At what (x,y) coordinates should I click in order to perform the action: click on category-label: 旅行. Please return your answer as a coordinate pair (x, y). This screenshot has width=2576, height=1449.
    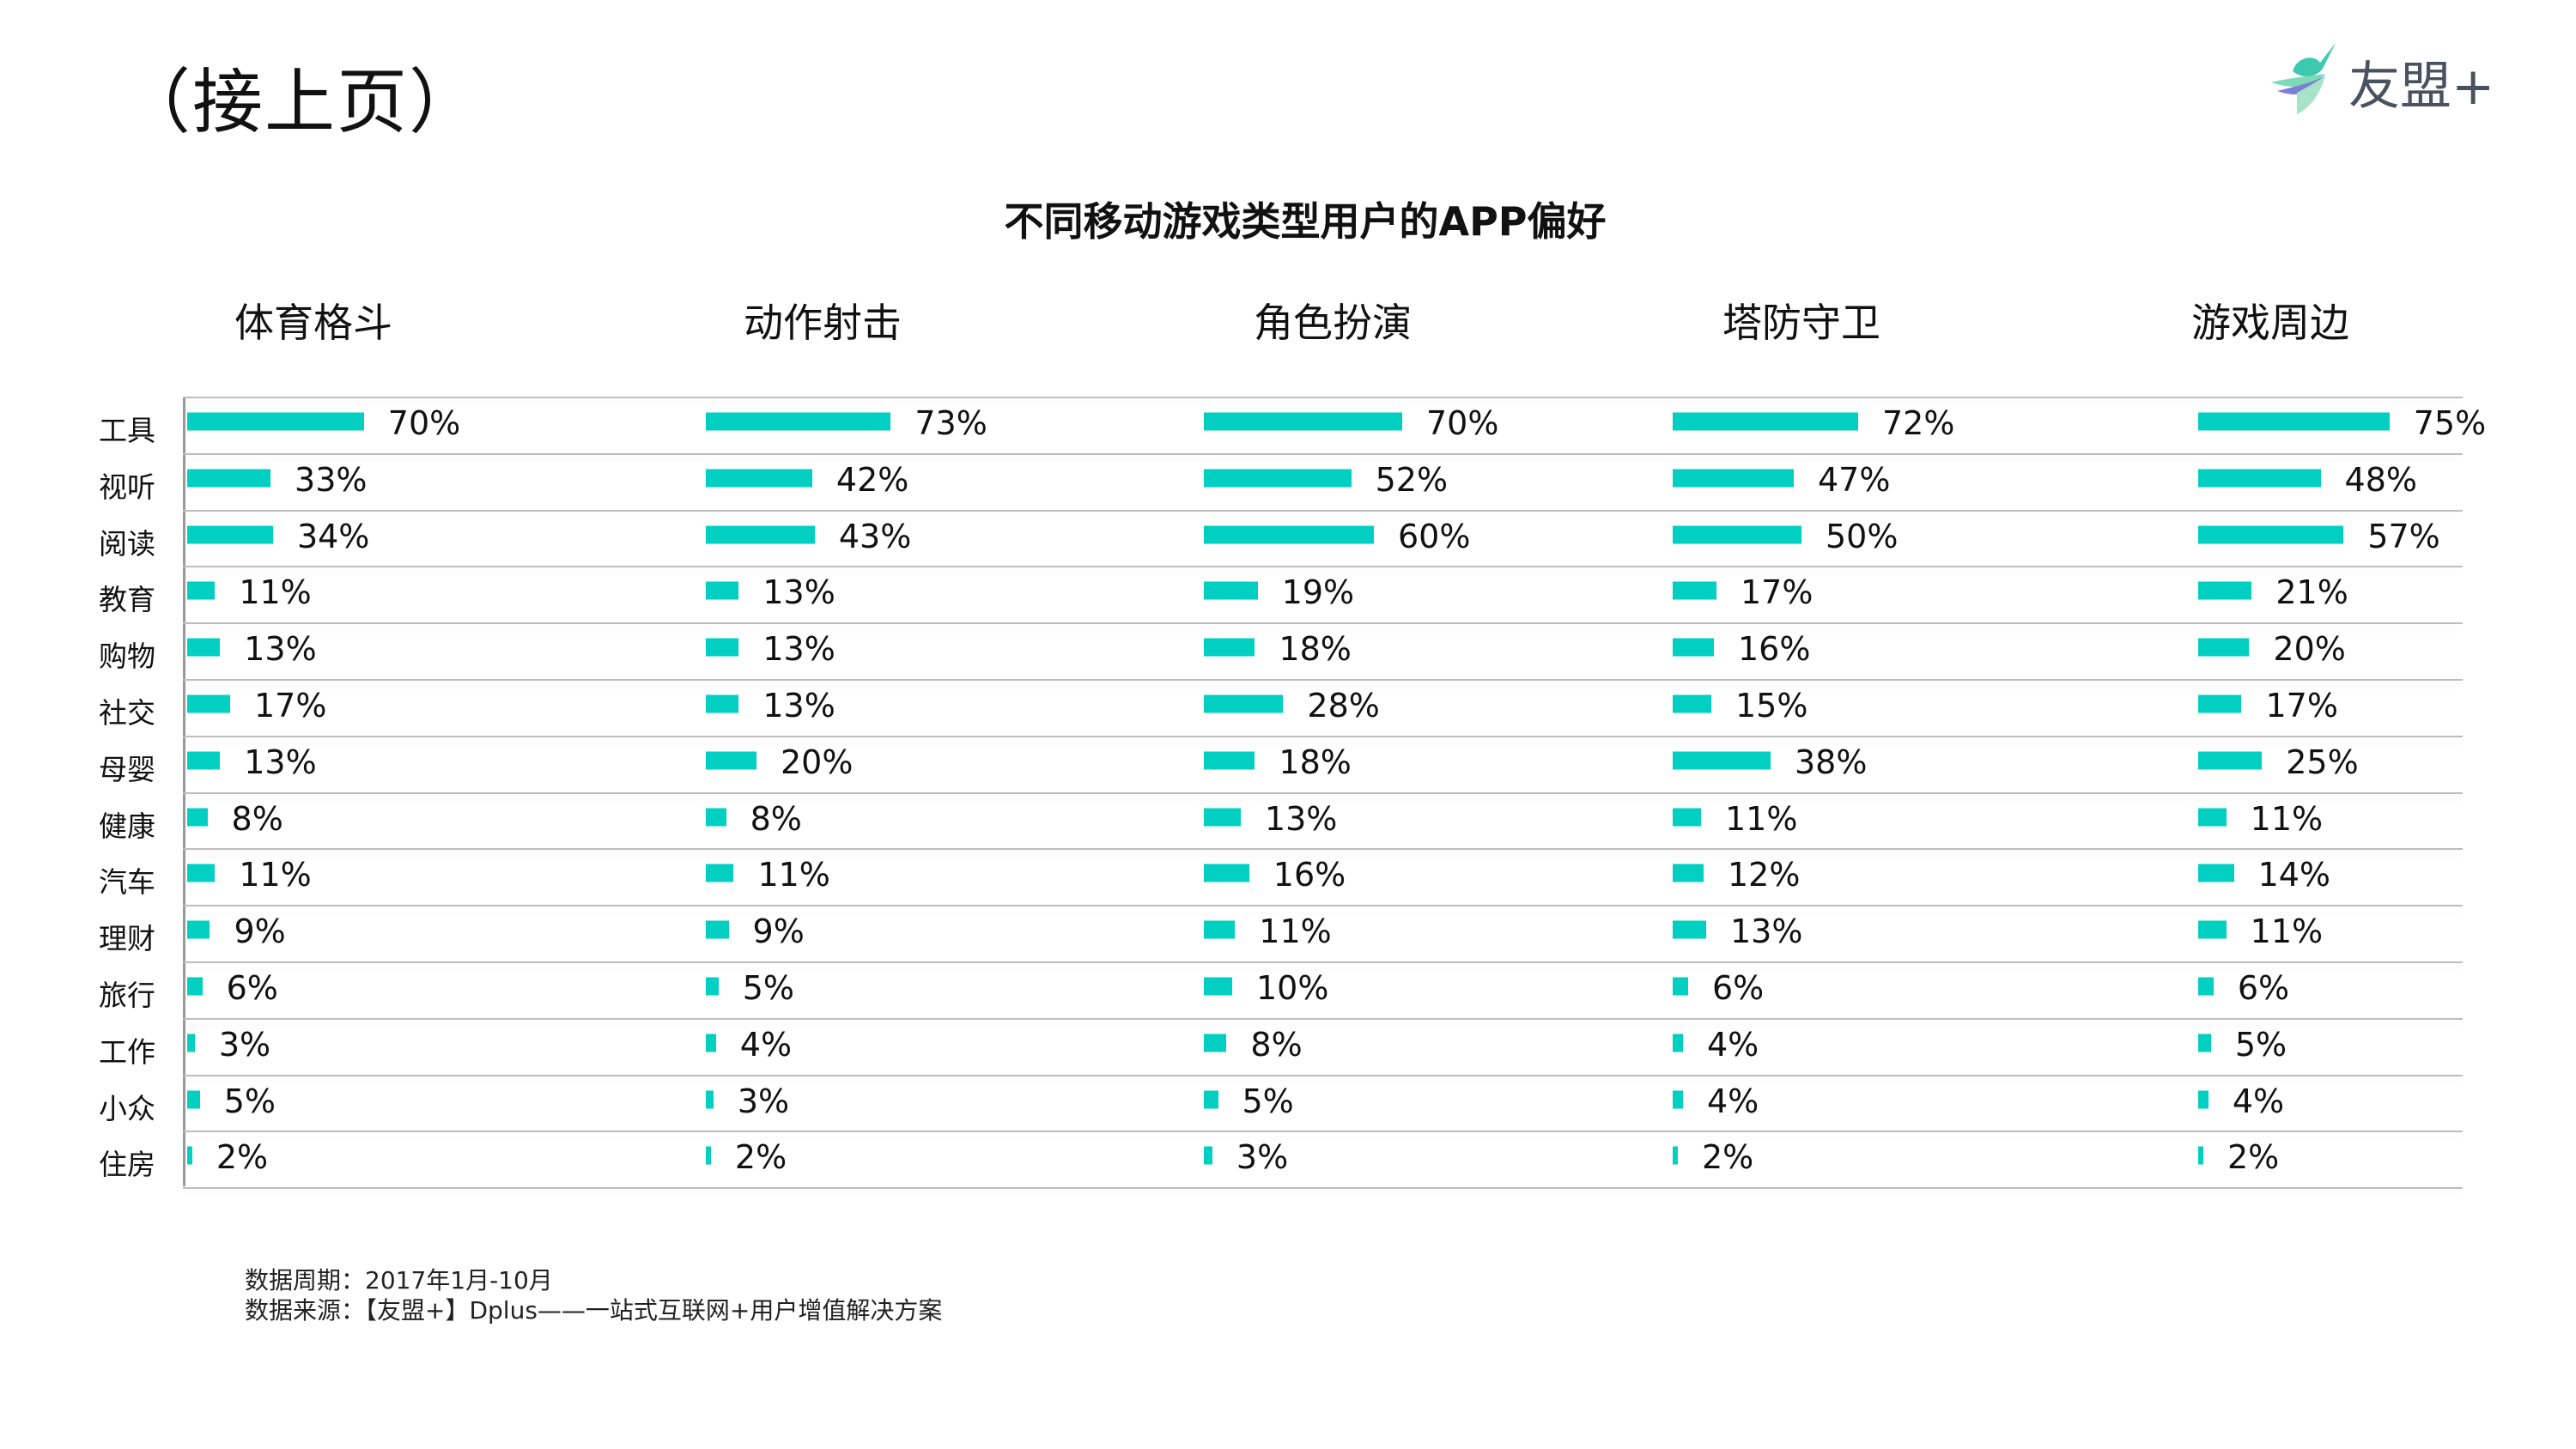
    Looking at the image, I should click on (127, 995).